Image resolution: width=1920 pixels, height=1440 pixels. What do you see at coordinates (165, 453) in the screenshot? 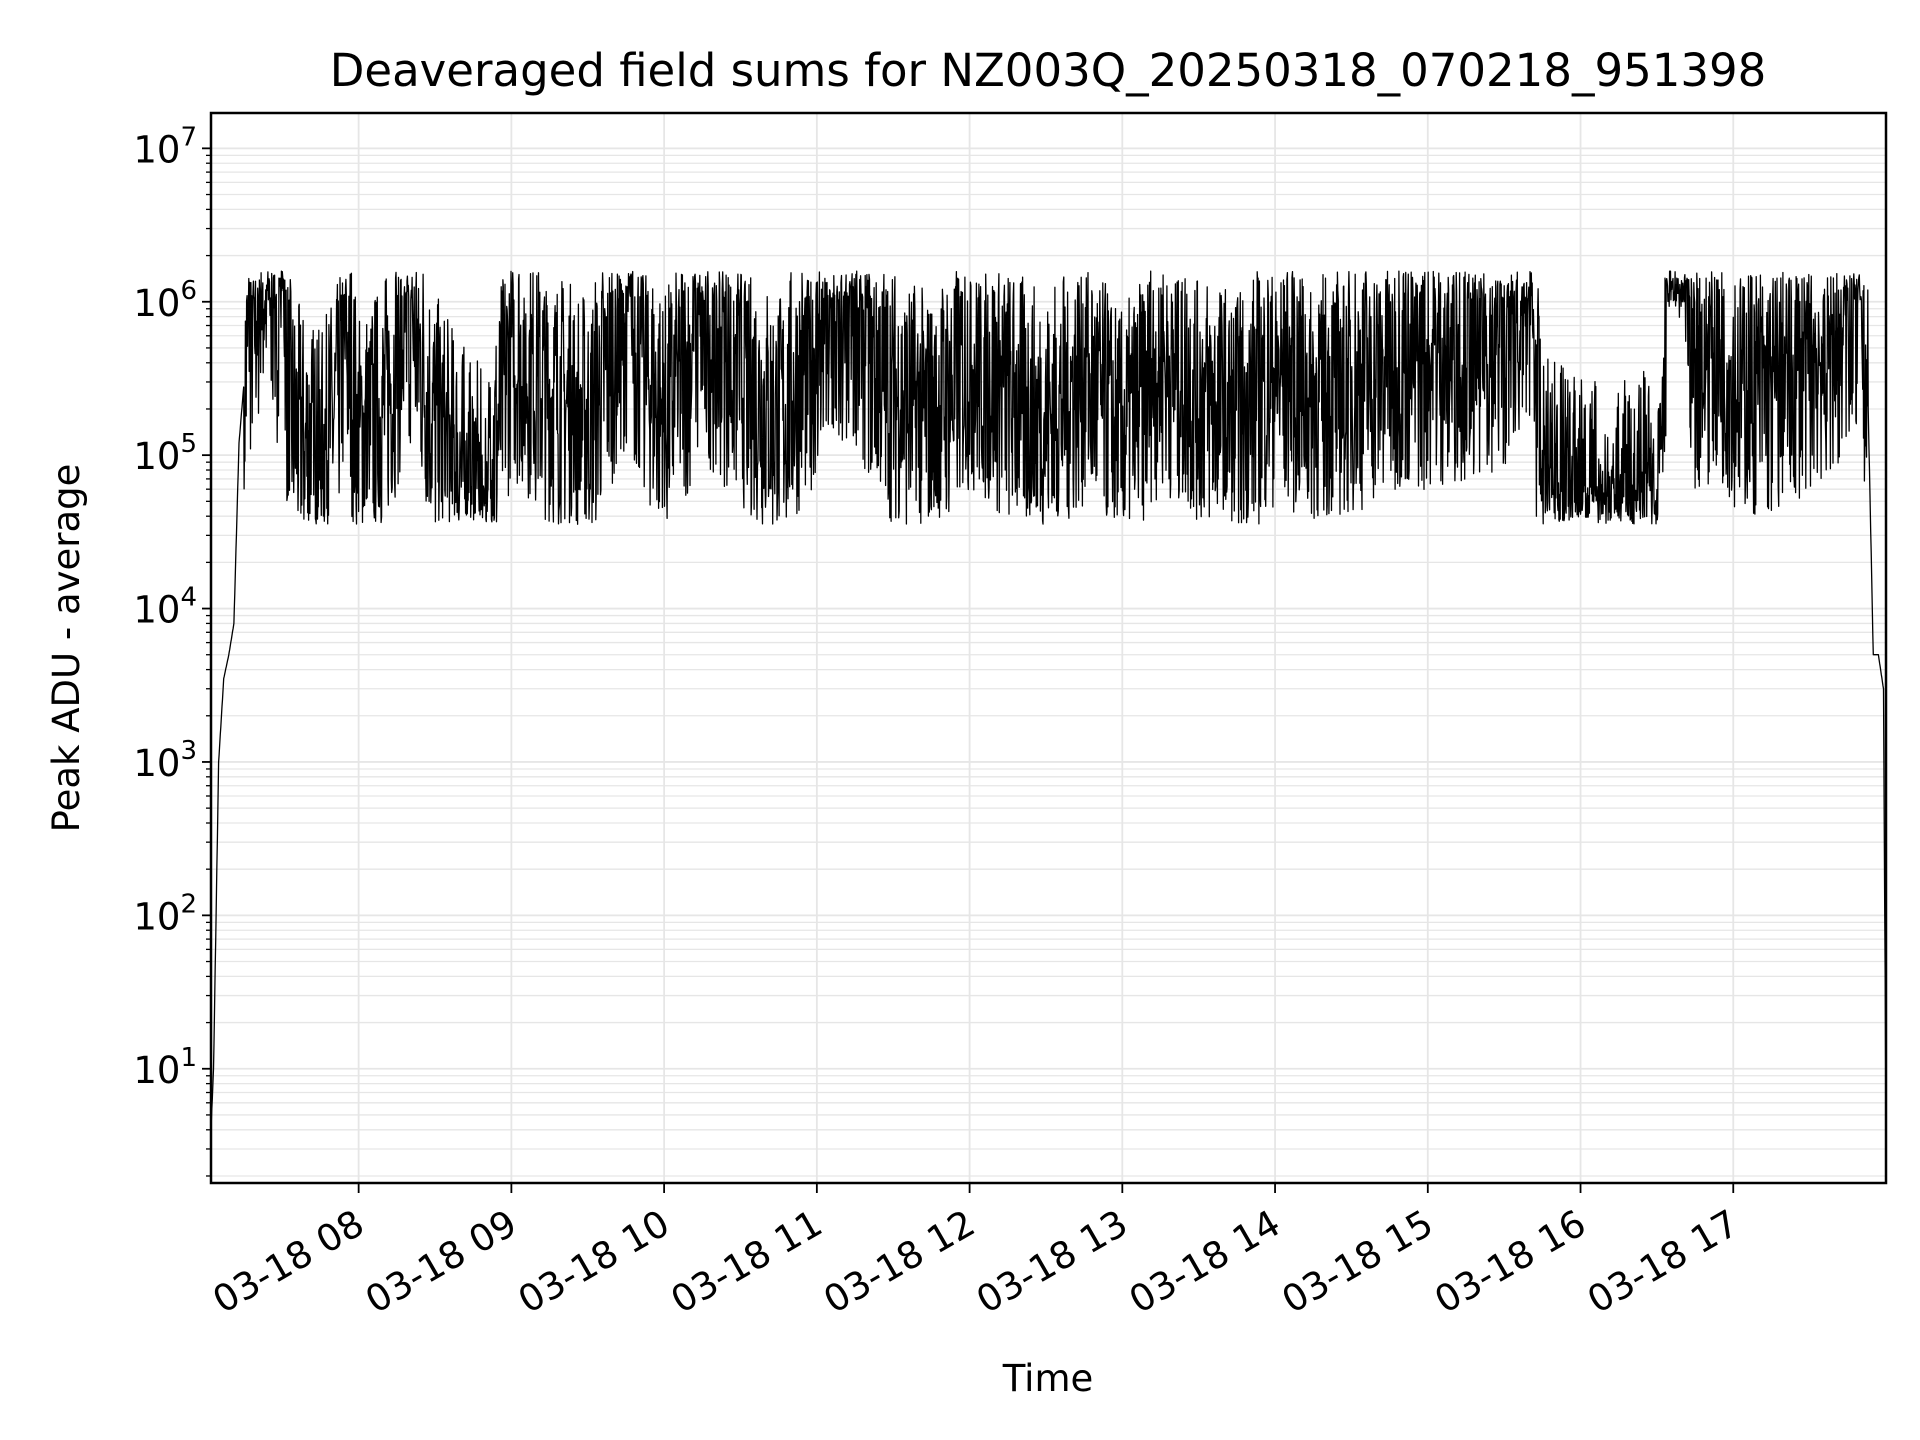
I see `y-tick-label: 10⁵` at bounding box center [165, 453].